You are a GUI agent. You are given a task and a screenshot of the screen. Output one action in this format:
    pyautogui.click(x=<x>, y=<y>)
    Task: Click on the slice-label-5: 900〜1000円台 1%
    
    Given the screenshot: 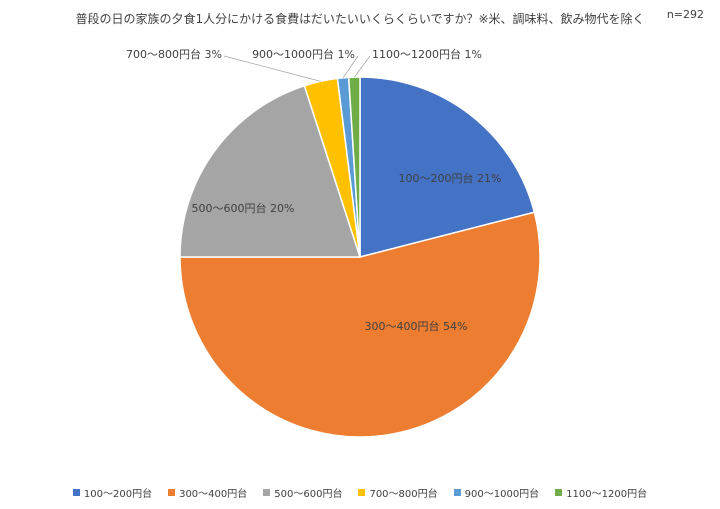 What is the action you would take?
    pyautogui.click(x=303, y=54)
    